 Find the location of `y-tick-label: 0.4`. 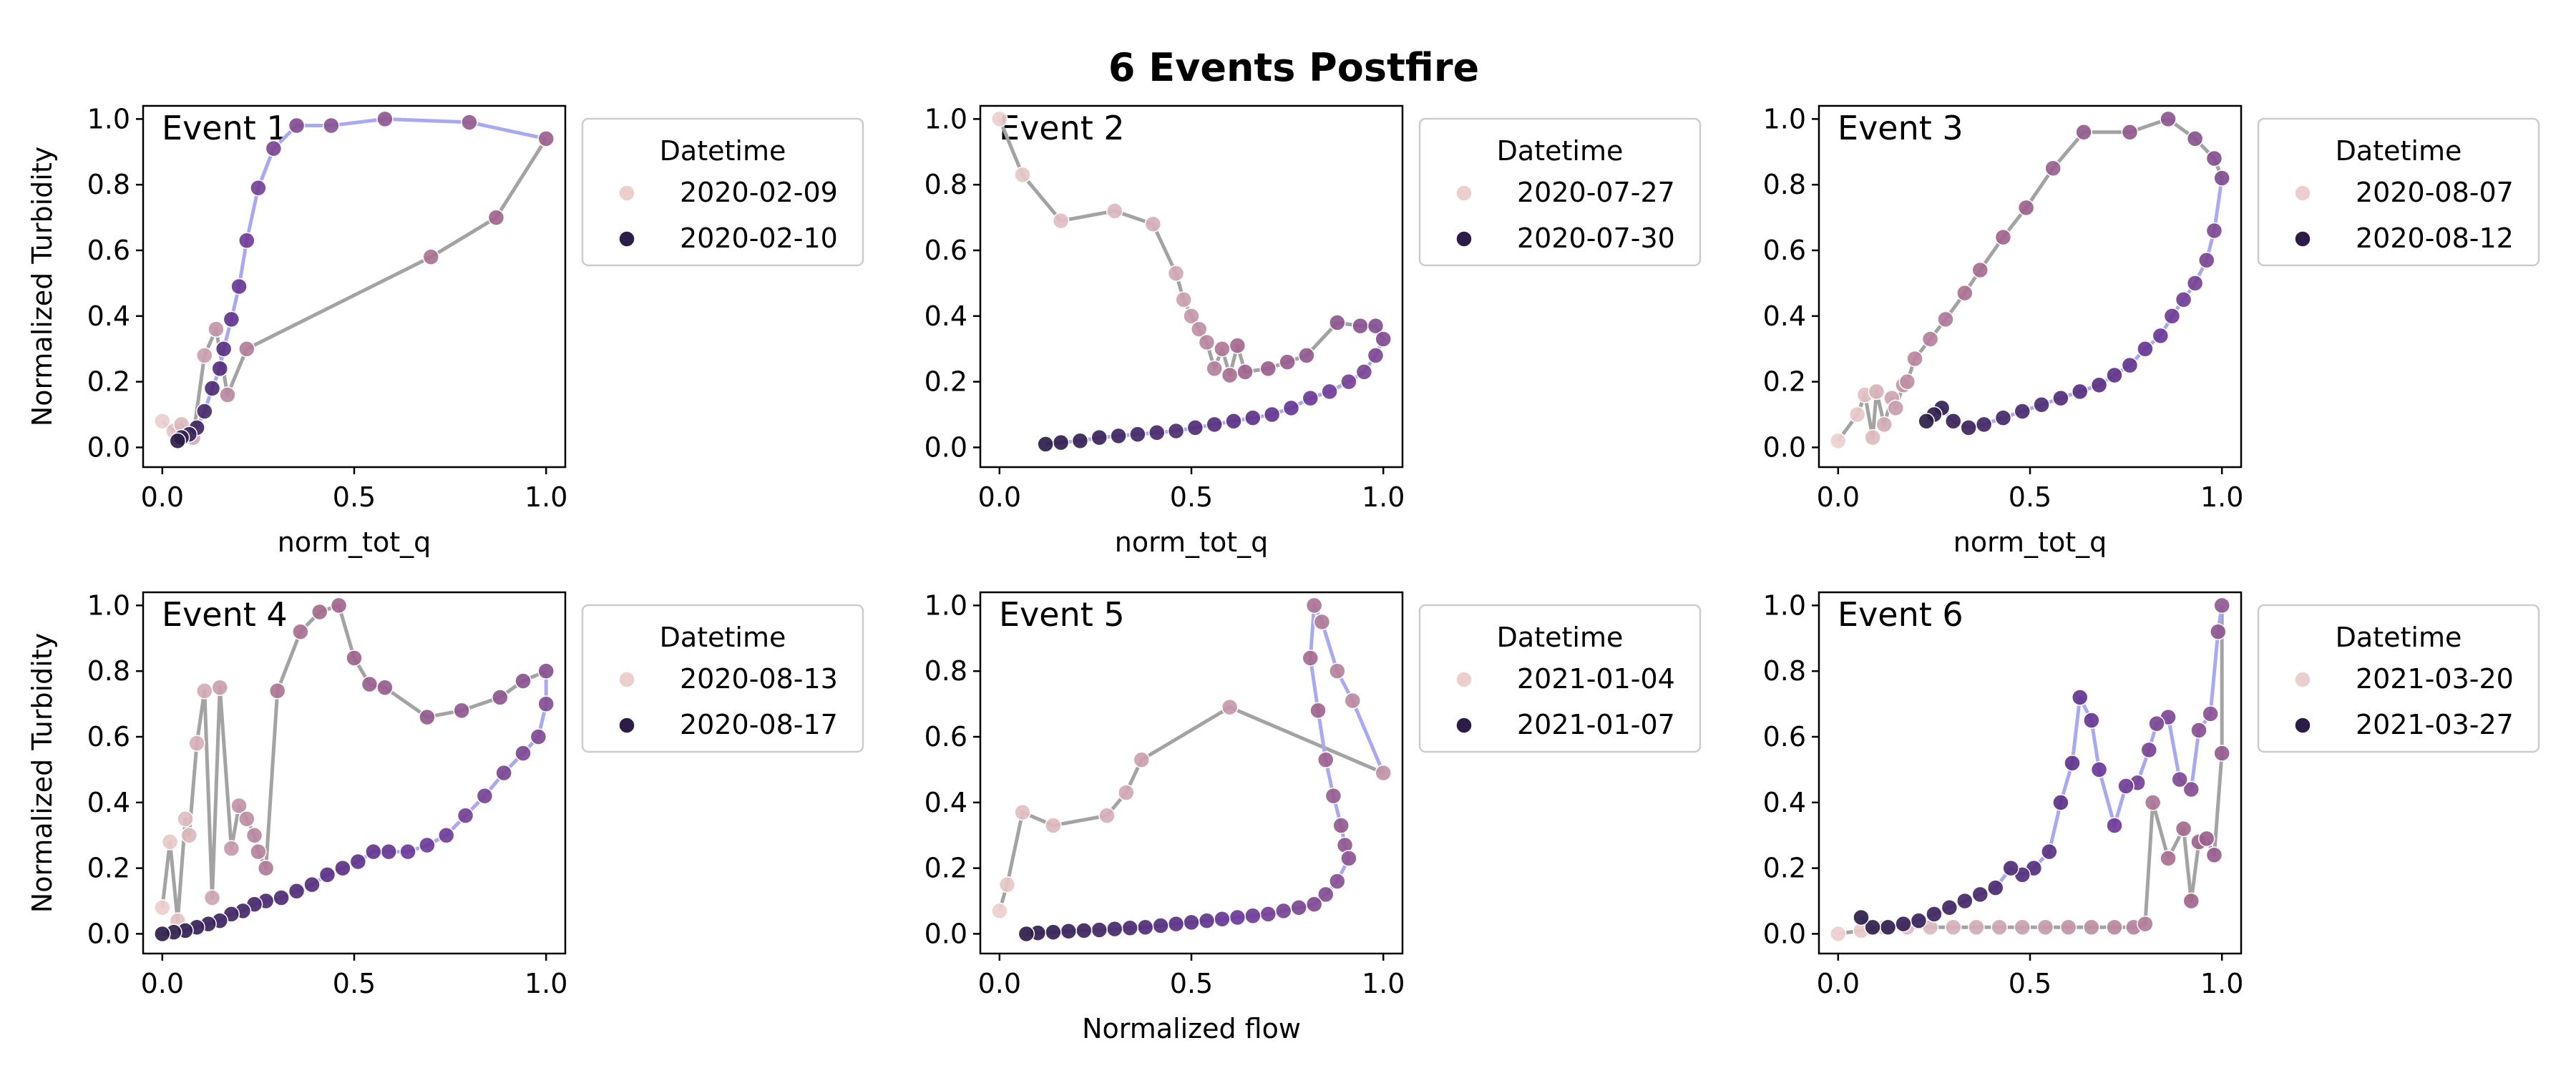

y-tick-label: 0.4 is located at coordinates (108, 803).